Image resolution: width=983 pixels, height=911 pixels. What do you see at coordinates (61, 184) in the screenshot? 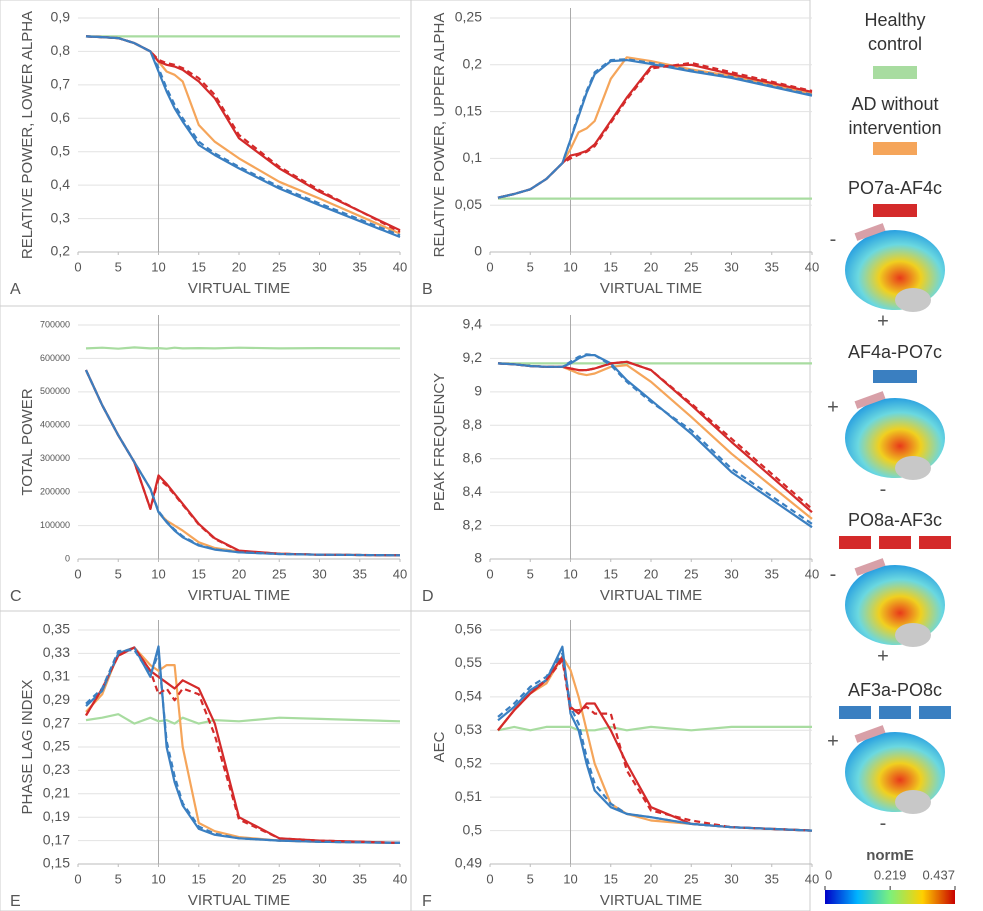
I see `y-tick-label: 0,4` at bounding box center [61, 184].